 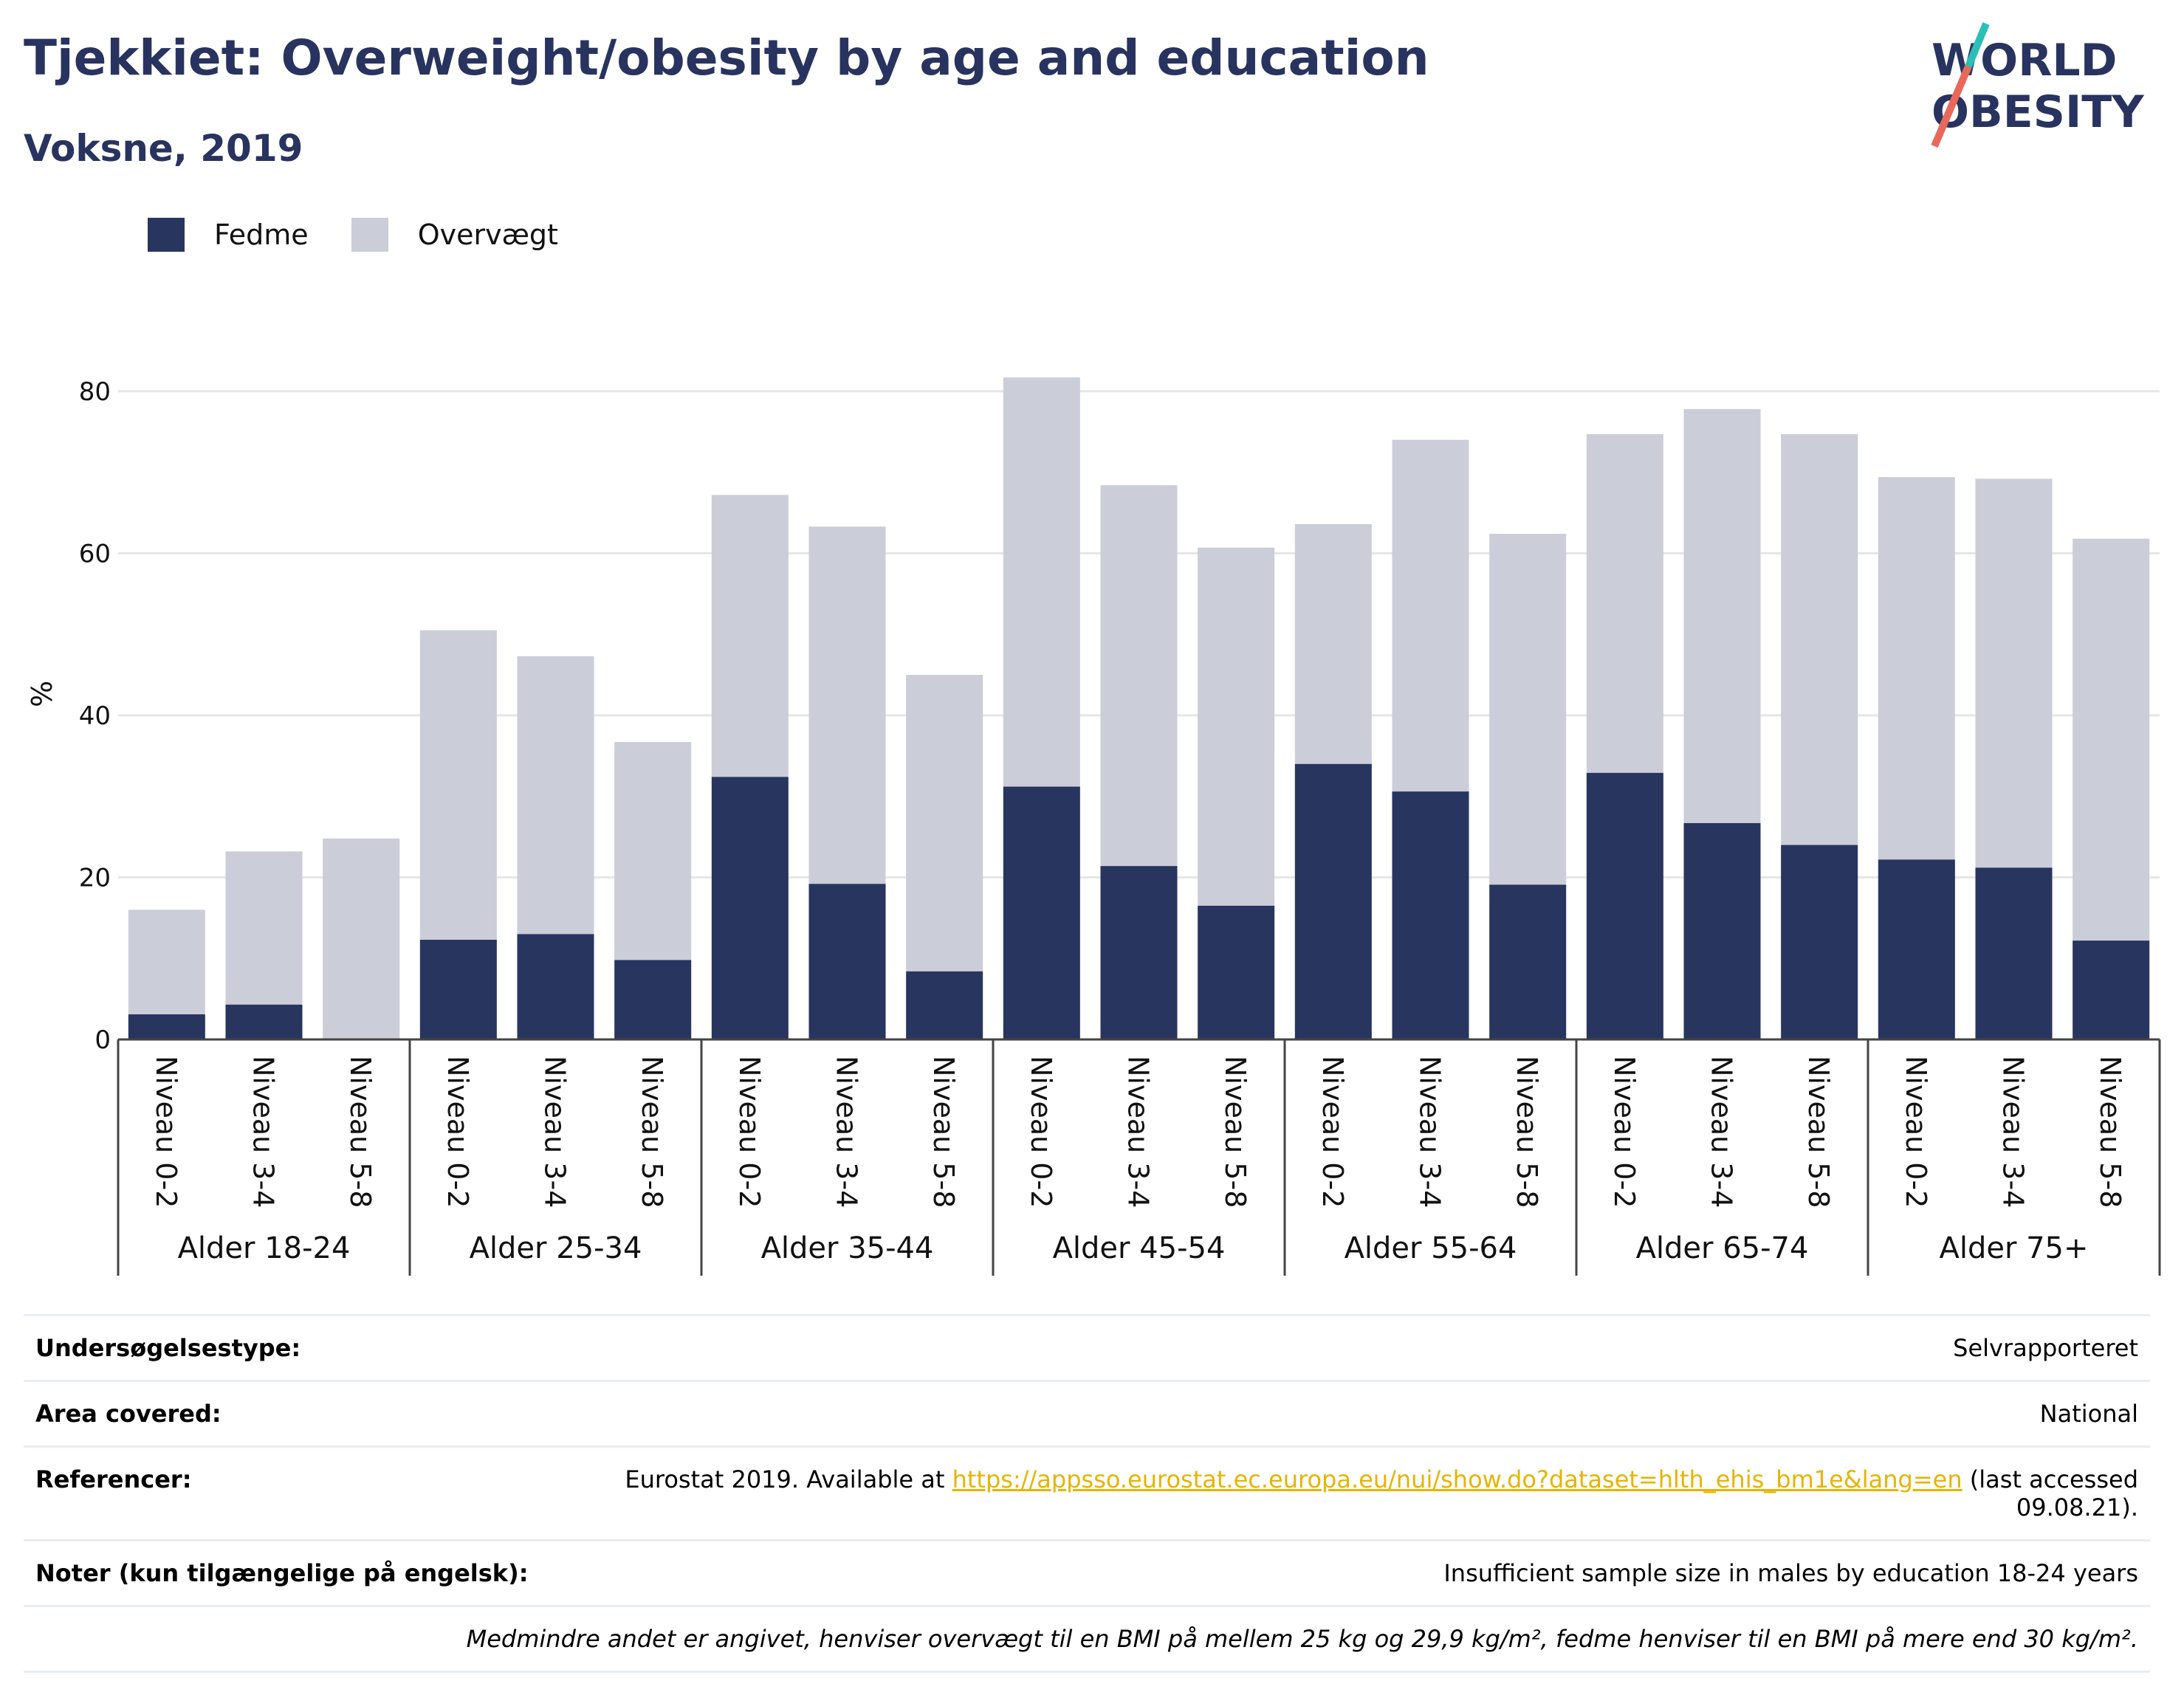 What do you see at coordinates (164, 148) in the screenshot?
I see `chart-subtitle: Voksne, 2019` at bounding box center [164, 148].